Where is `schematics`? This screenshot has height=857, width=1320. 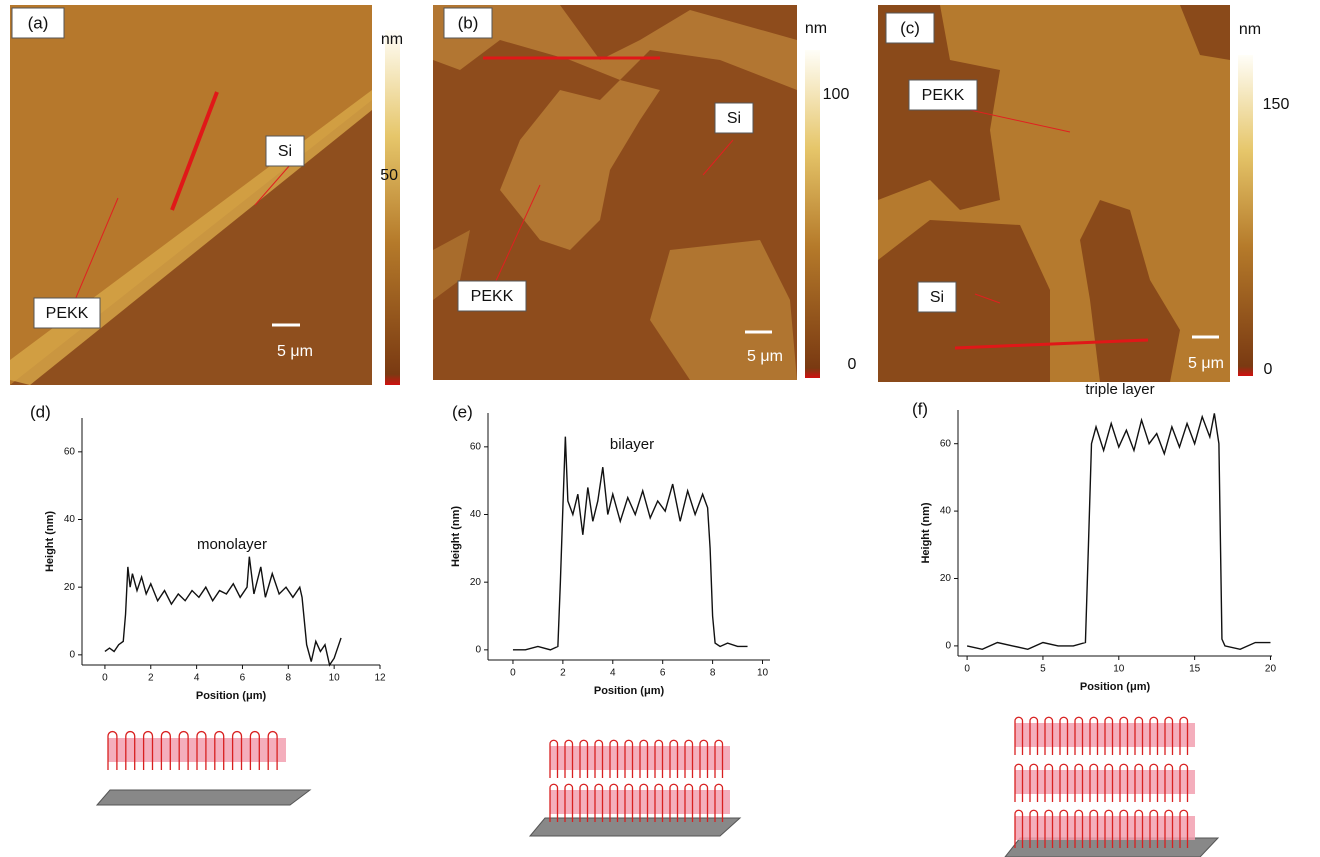
schematics is located at coordinates (657, 786).